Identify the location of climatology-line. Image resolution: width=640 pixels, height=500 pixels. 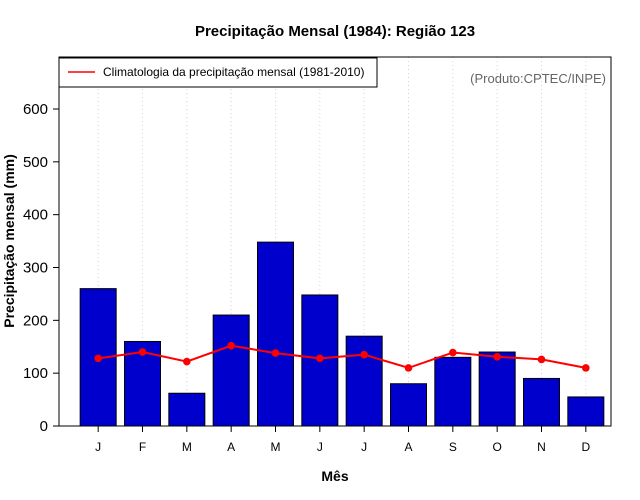
(342, 356).